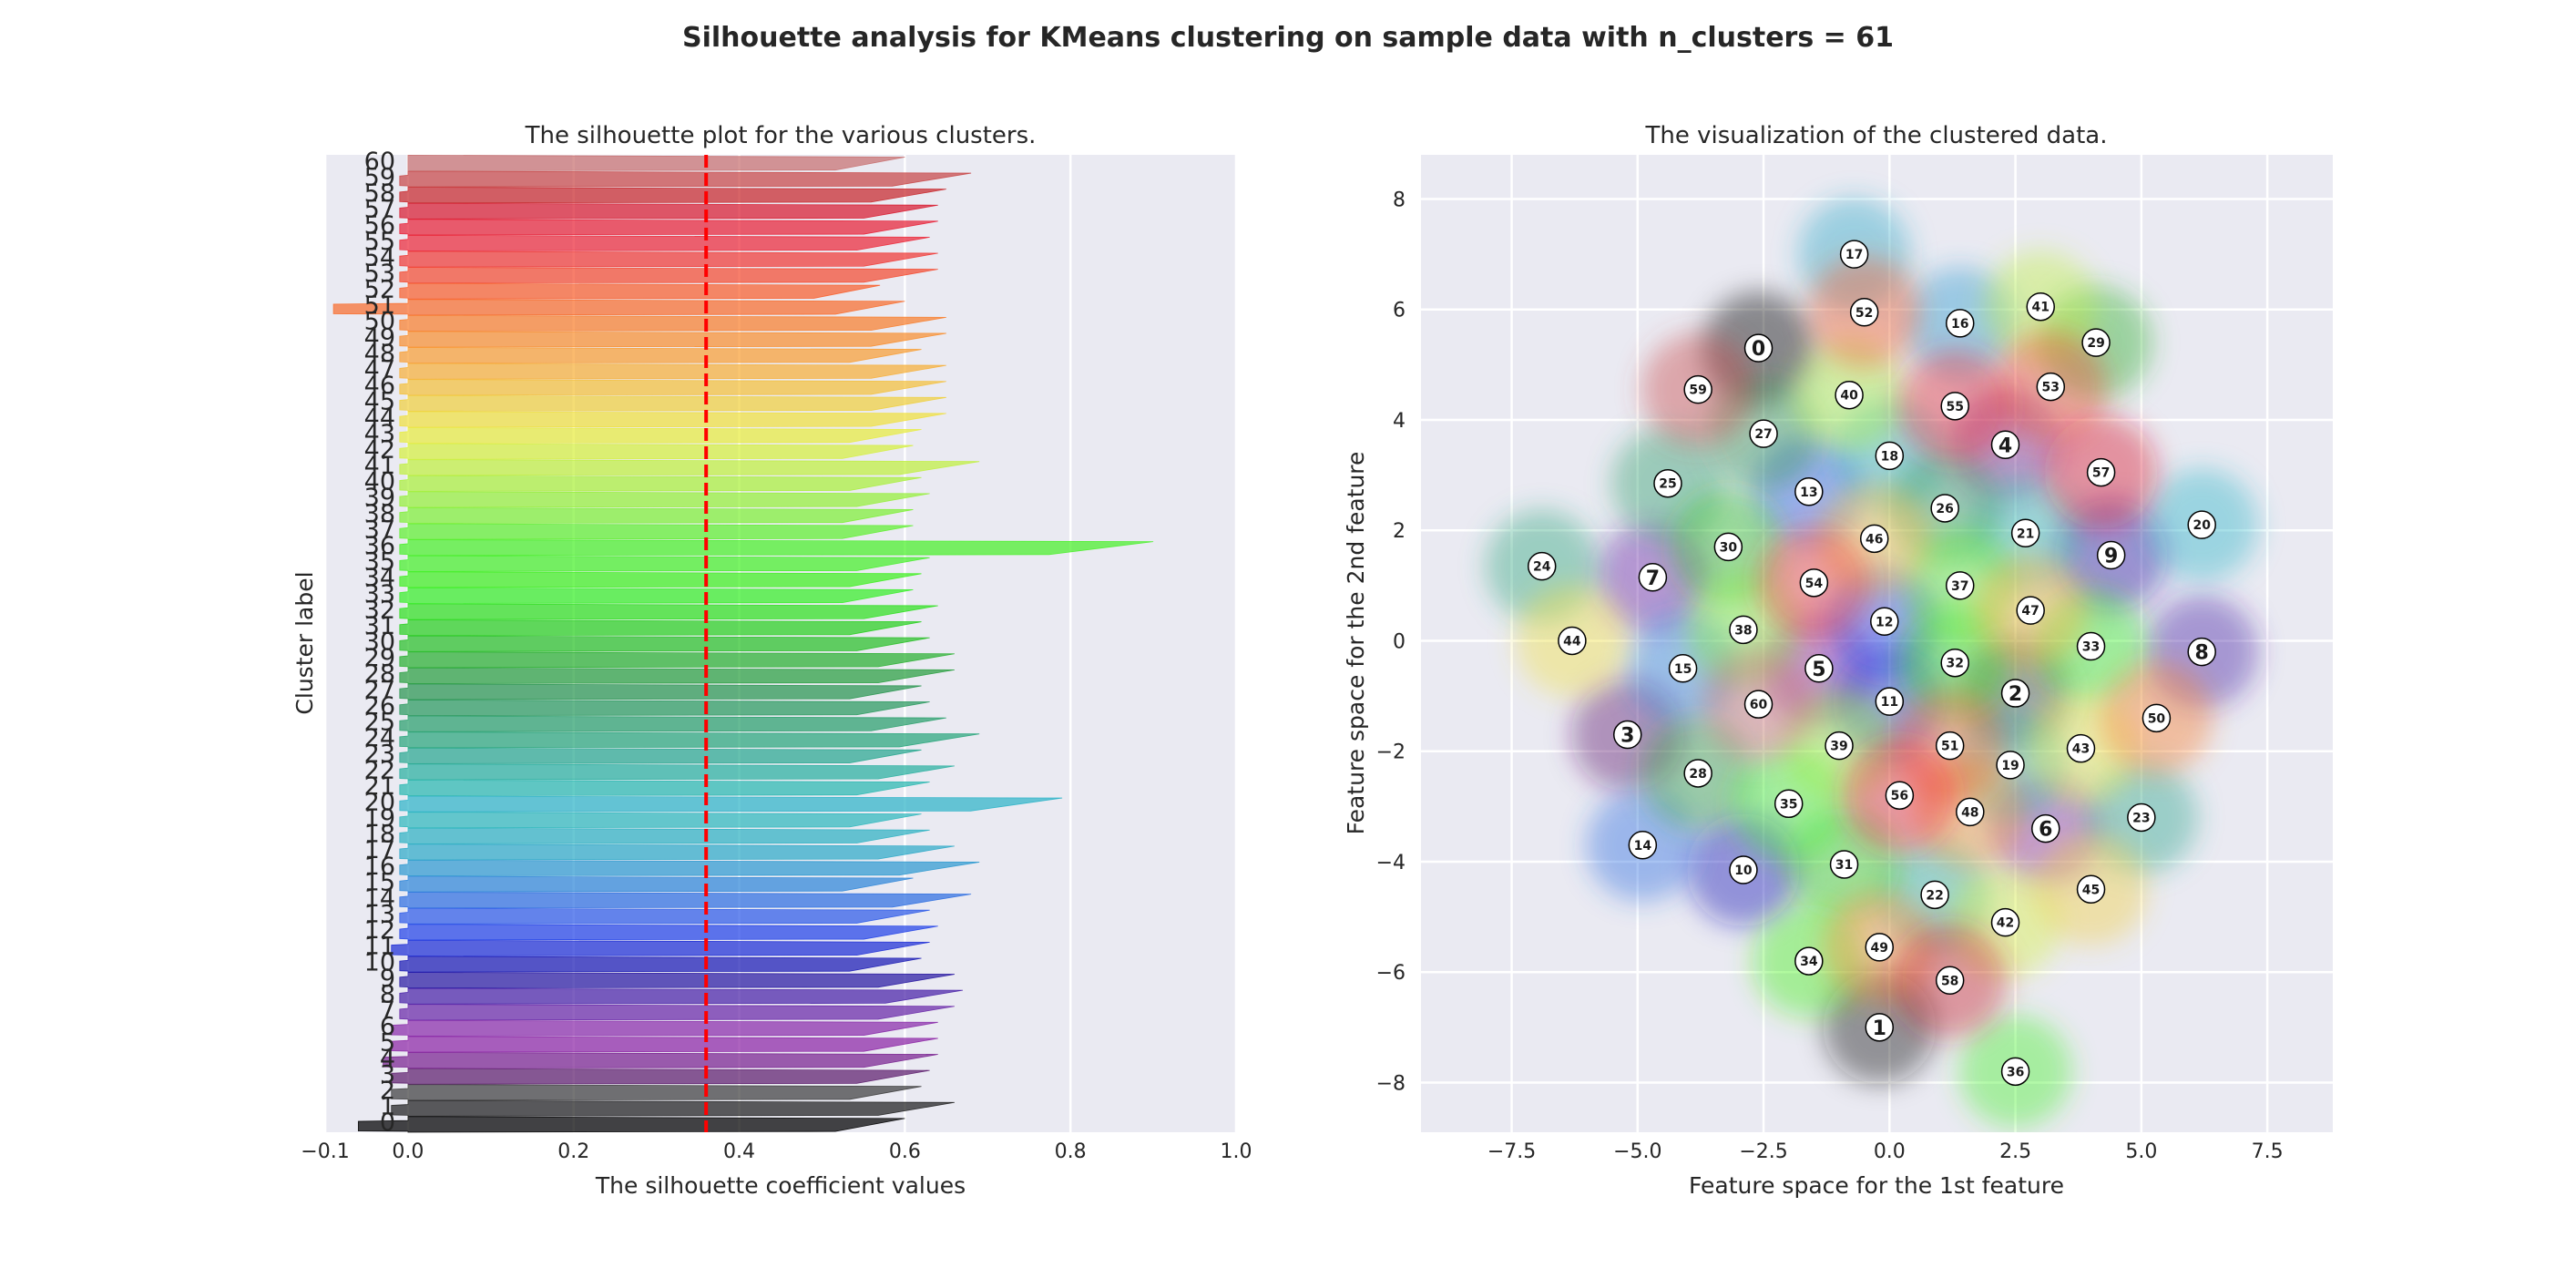 This screenshot has height=1288, width=2576. Describe the element at coordinates (1572, 642) in the screenshot. I see `cluster-center-label: 44` at that location.